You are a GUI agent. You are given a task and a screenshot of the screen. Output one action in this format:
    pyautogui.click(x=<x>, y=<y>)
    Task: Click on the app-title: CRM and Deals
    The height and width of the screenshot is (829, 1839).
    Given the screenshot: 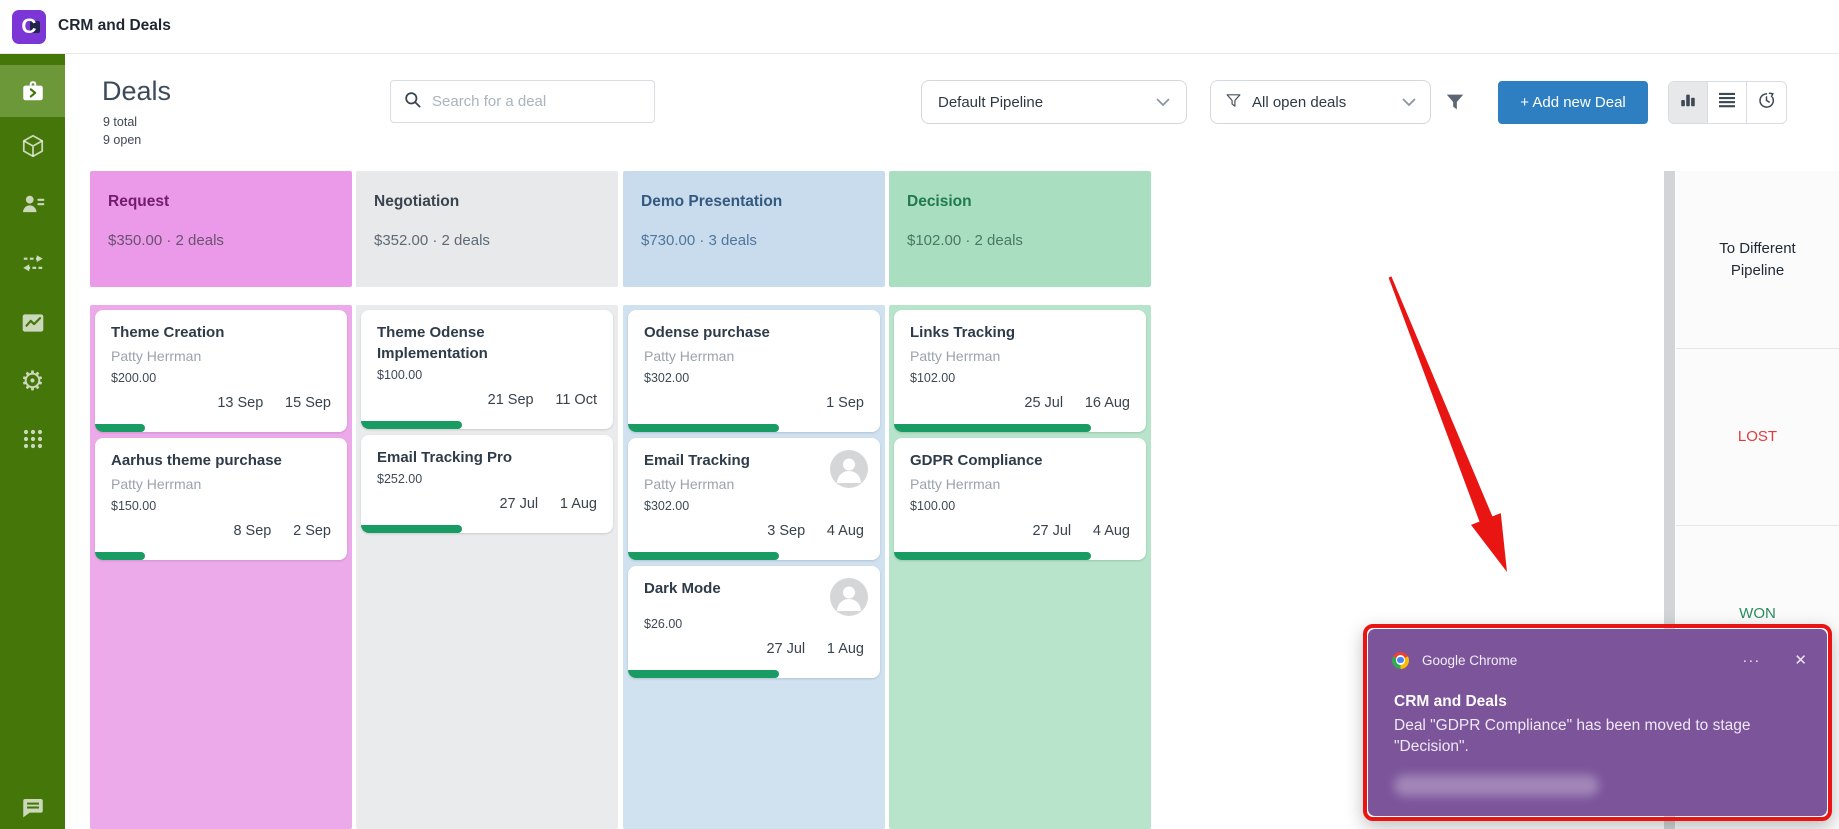 What is the action you would take?
    pyautogui.click(x=114, y=25)
    